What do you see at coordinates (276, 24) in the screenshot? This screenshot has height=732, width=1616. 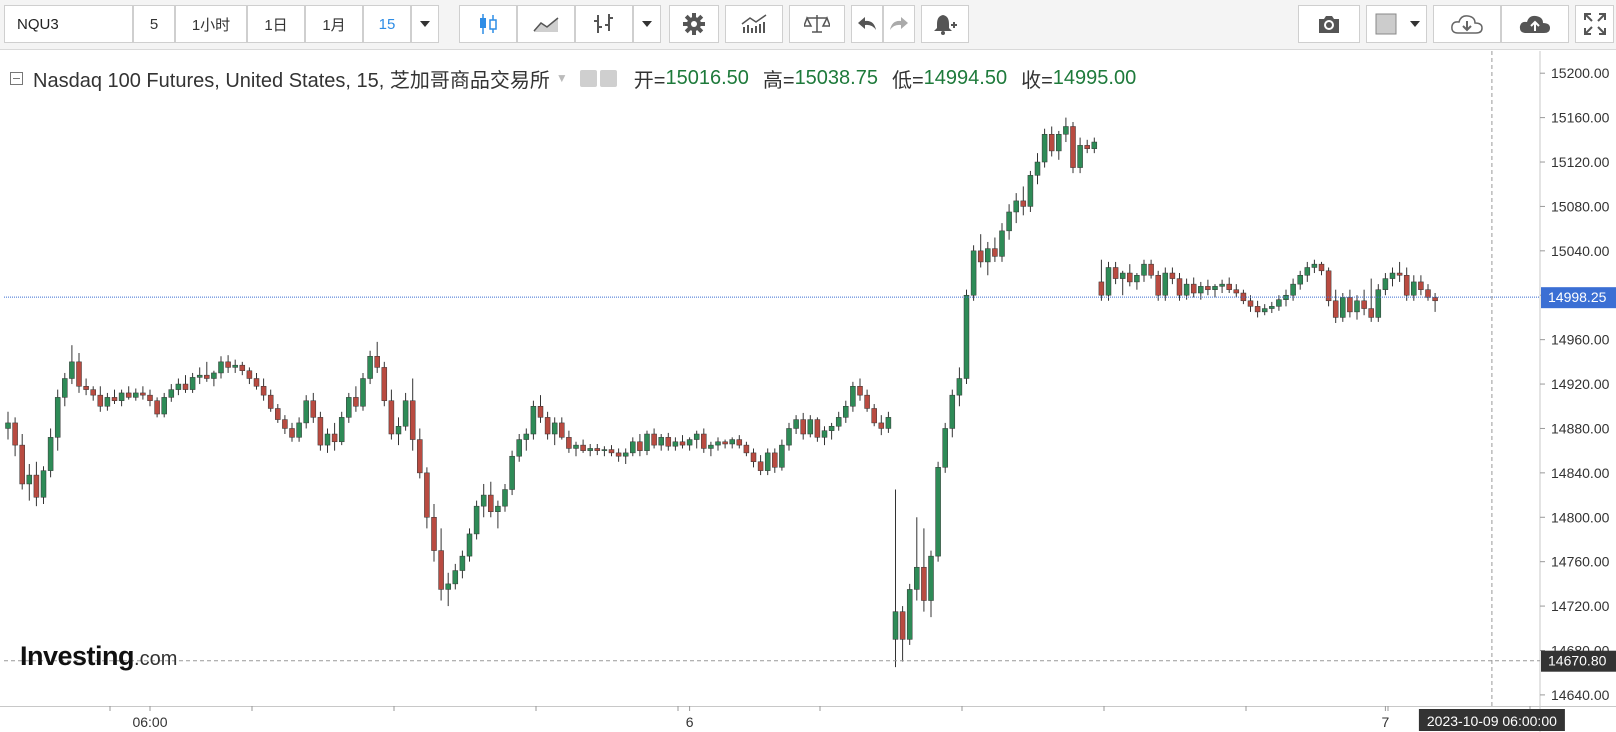 I see `interval-button-1d: 1日` at bounding box center [276, 24].